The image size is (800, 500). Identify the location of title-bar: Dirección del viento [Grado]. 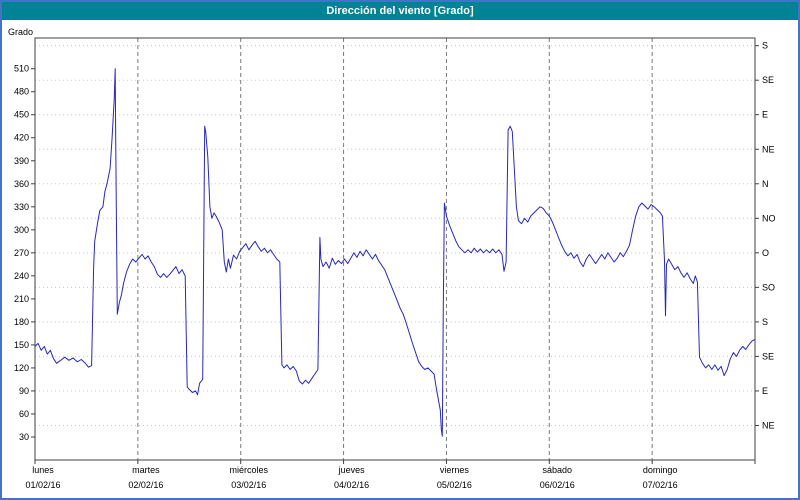
(400, 11).